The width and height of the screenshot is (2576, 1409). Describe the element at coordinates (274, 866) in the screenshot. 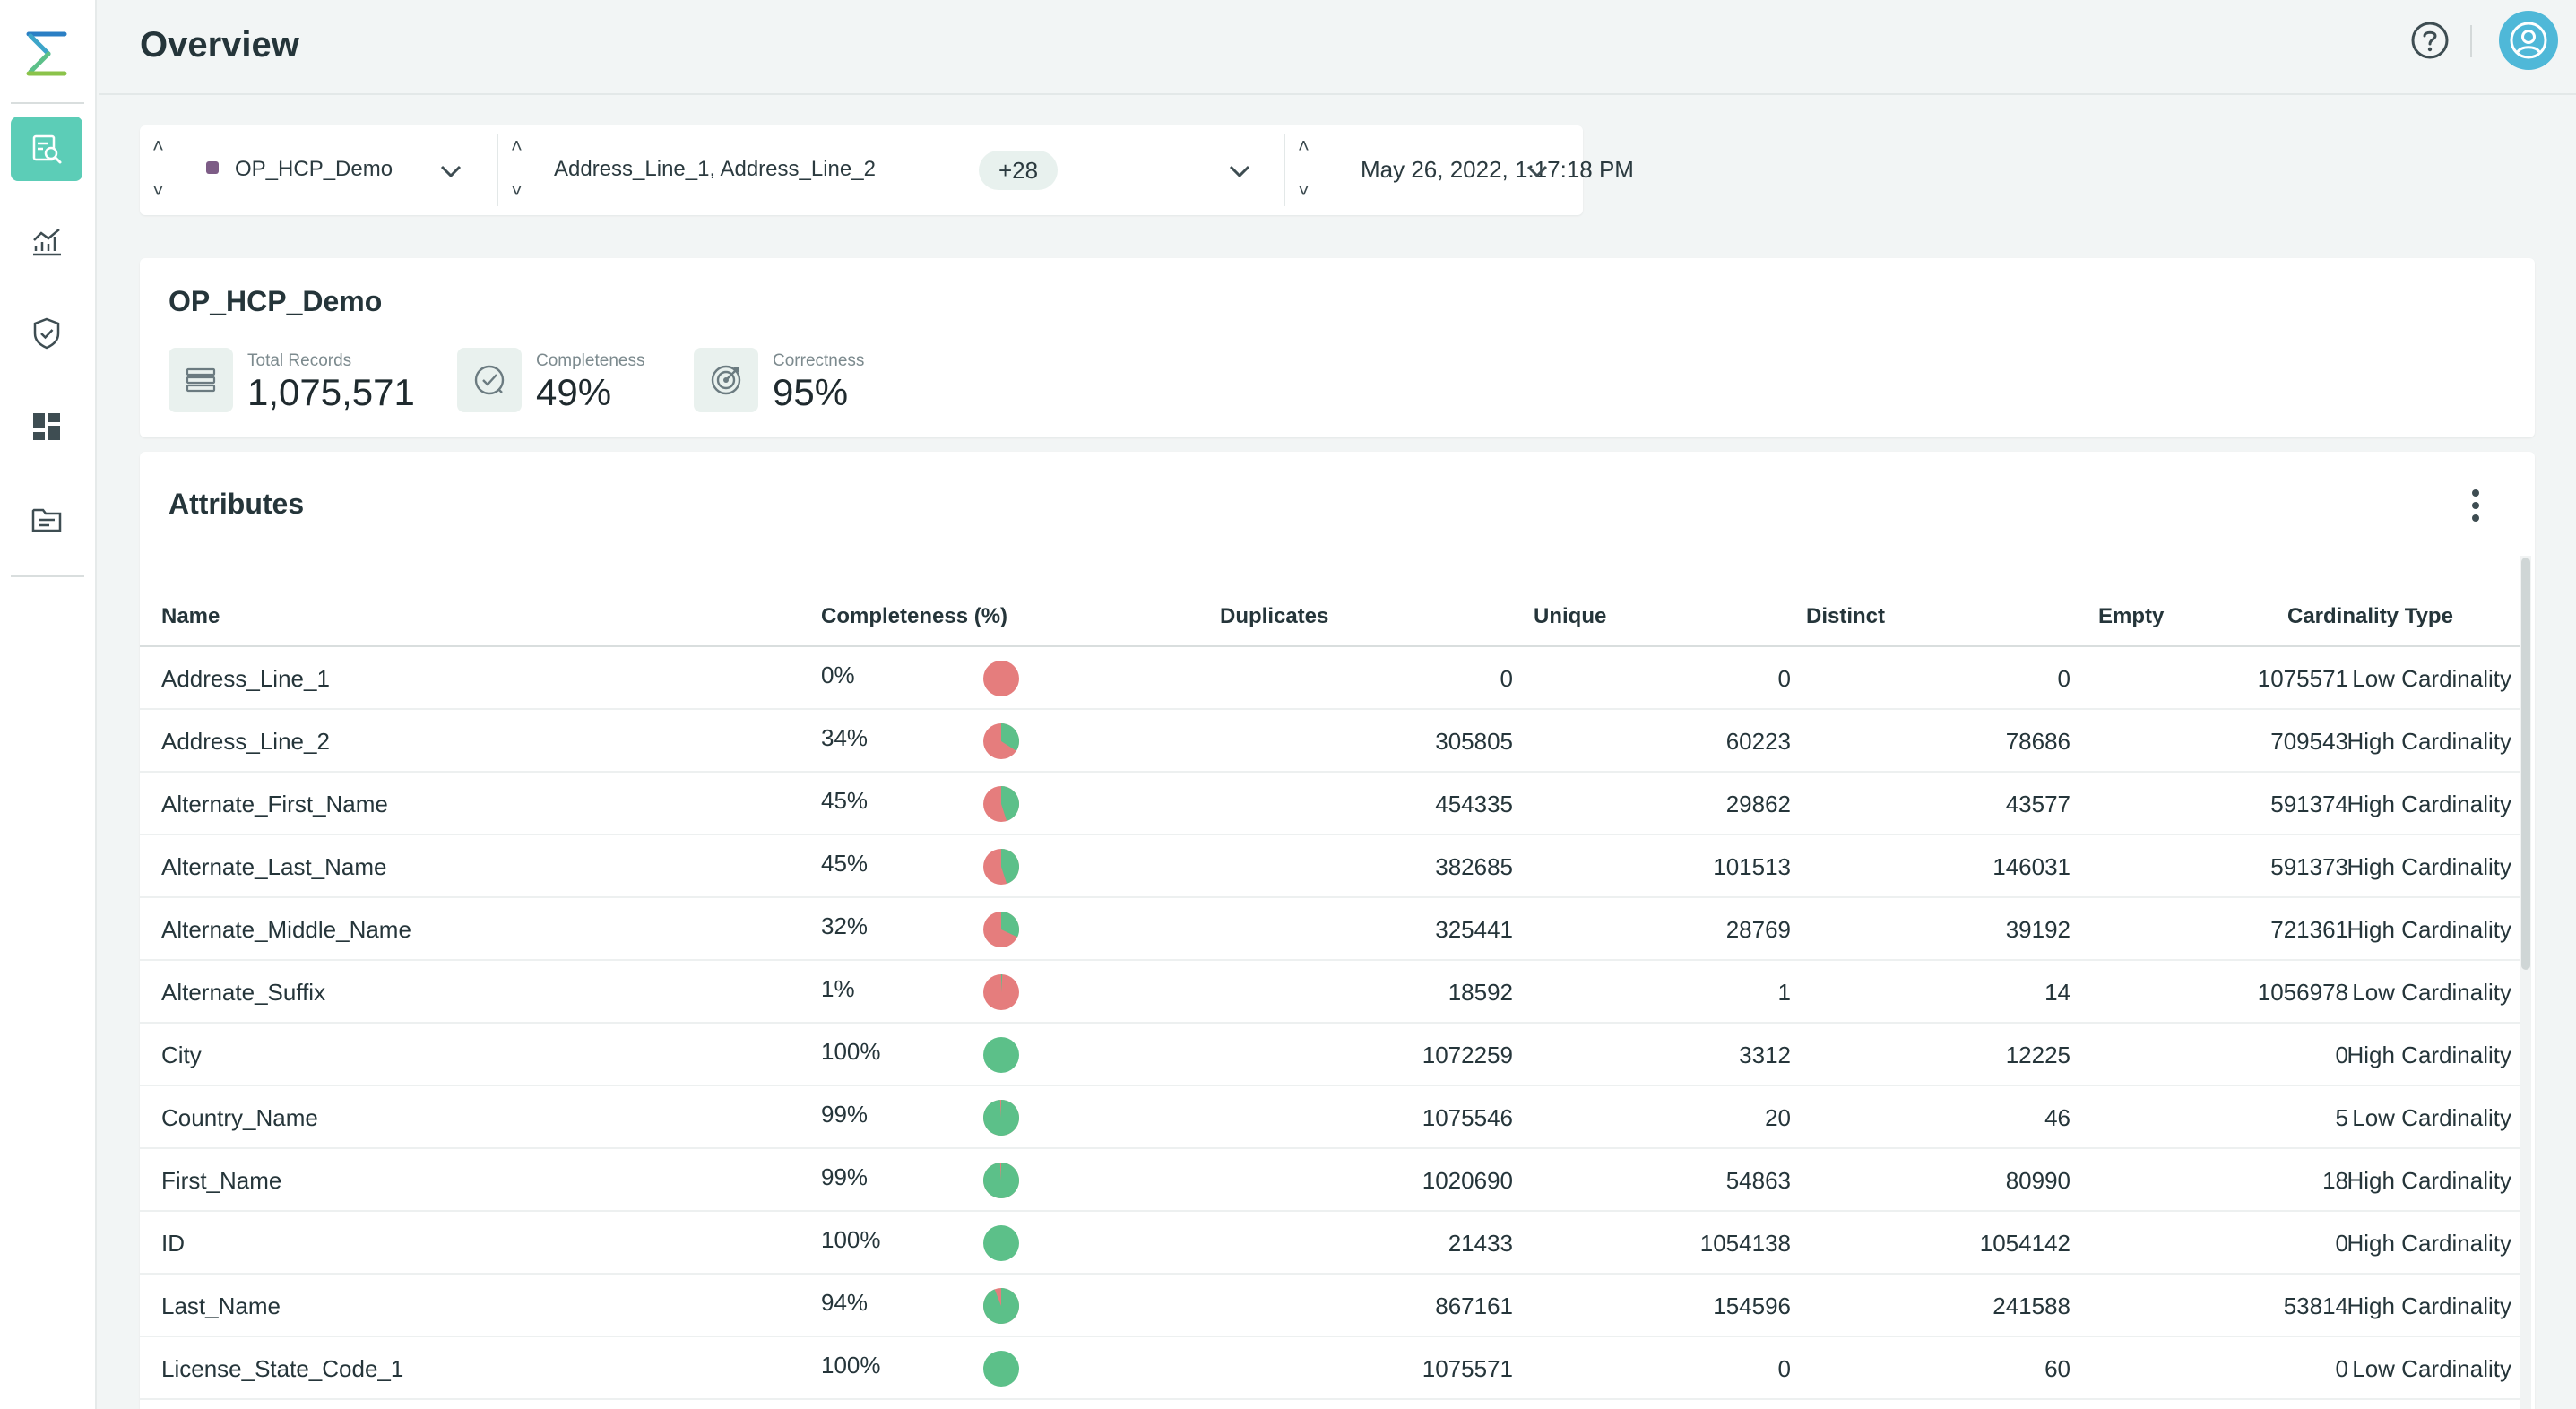

I see `attribute-name: Alternate_Last_Name` at that location.